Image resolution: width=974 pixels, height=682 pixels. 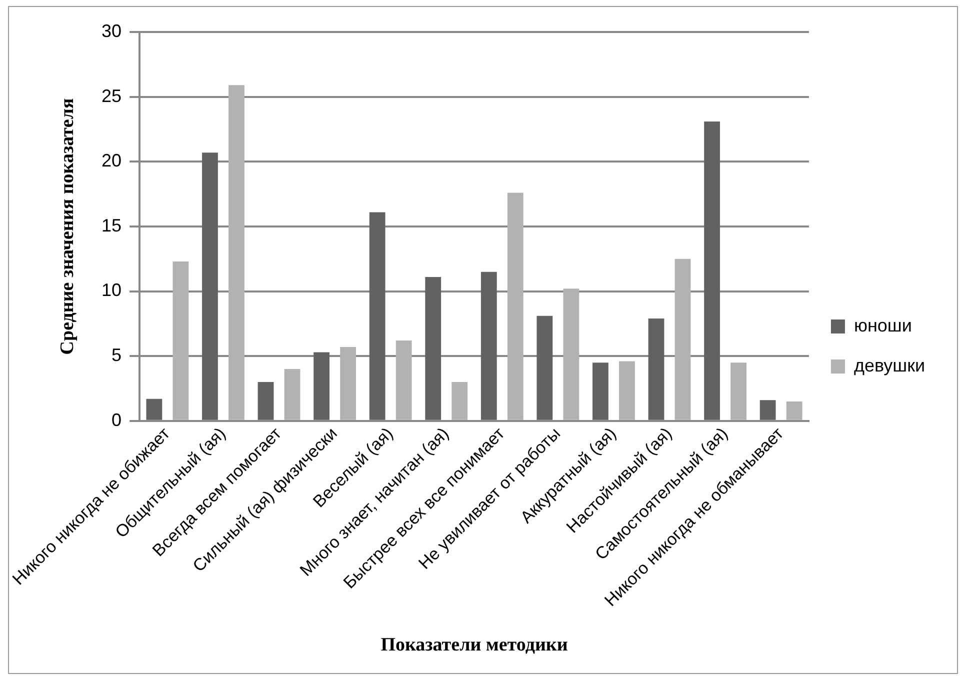 What do you see at coordinates (112, 160) in the screenshot?
I see `y-tick-label: 20` at bounding box center [112, 160].